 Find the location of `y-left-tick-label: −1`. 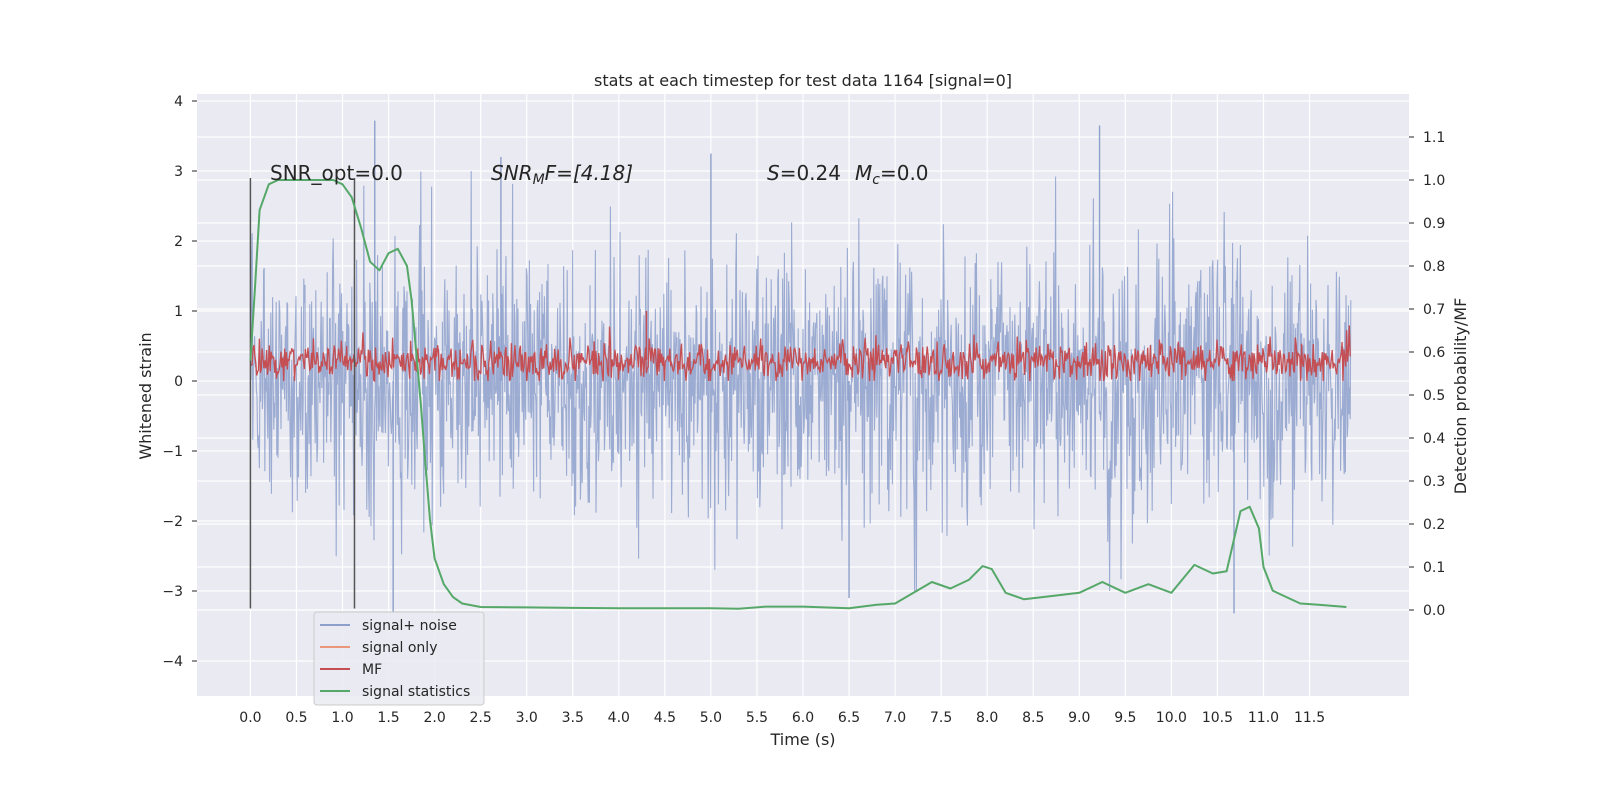

y-left-tick-label: −1 is located at coordinates (172, 452).